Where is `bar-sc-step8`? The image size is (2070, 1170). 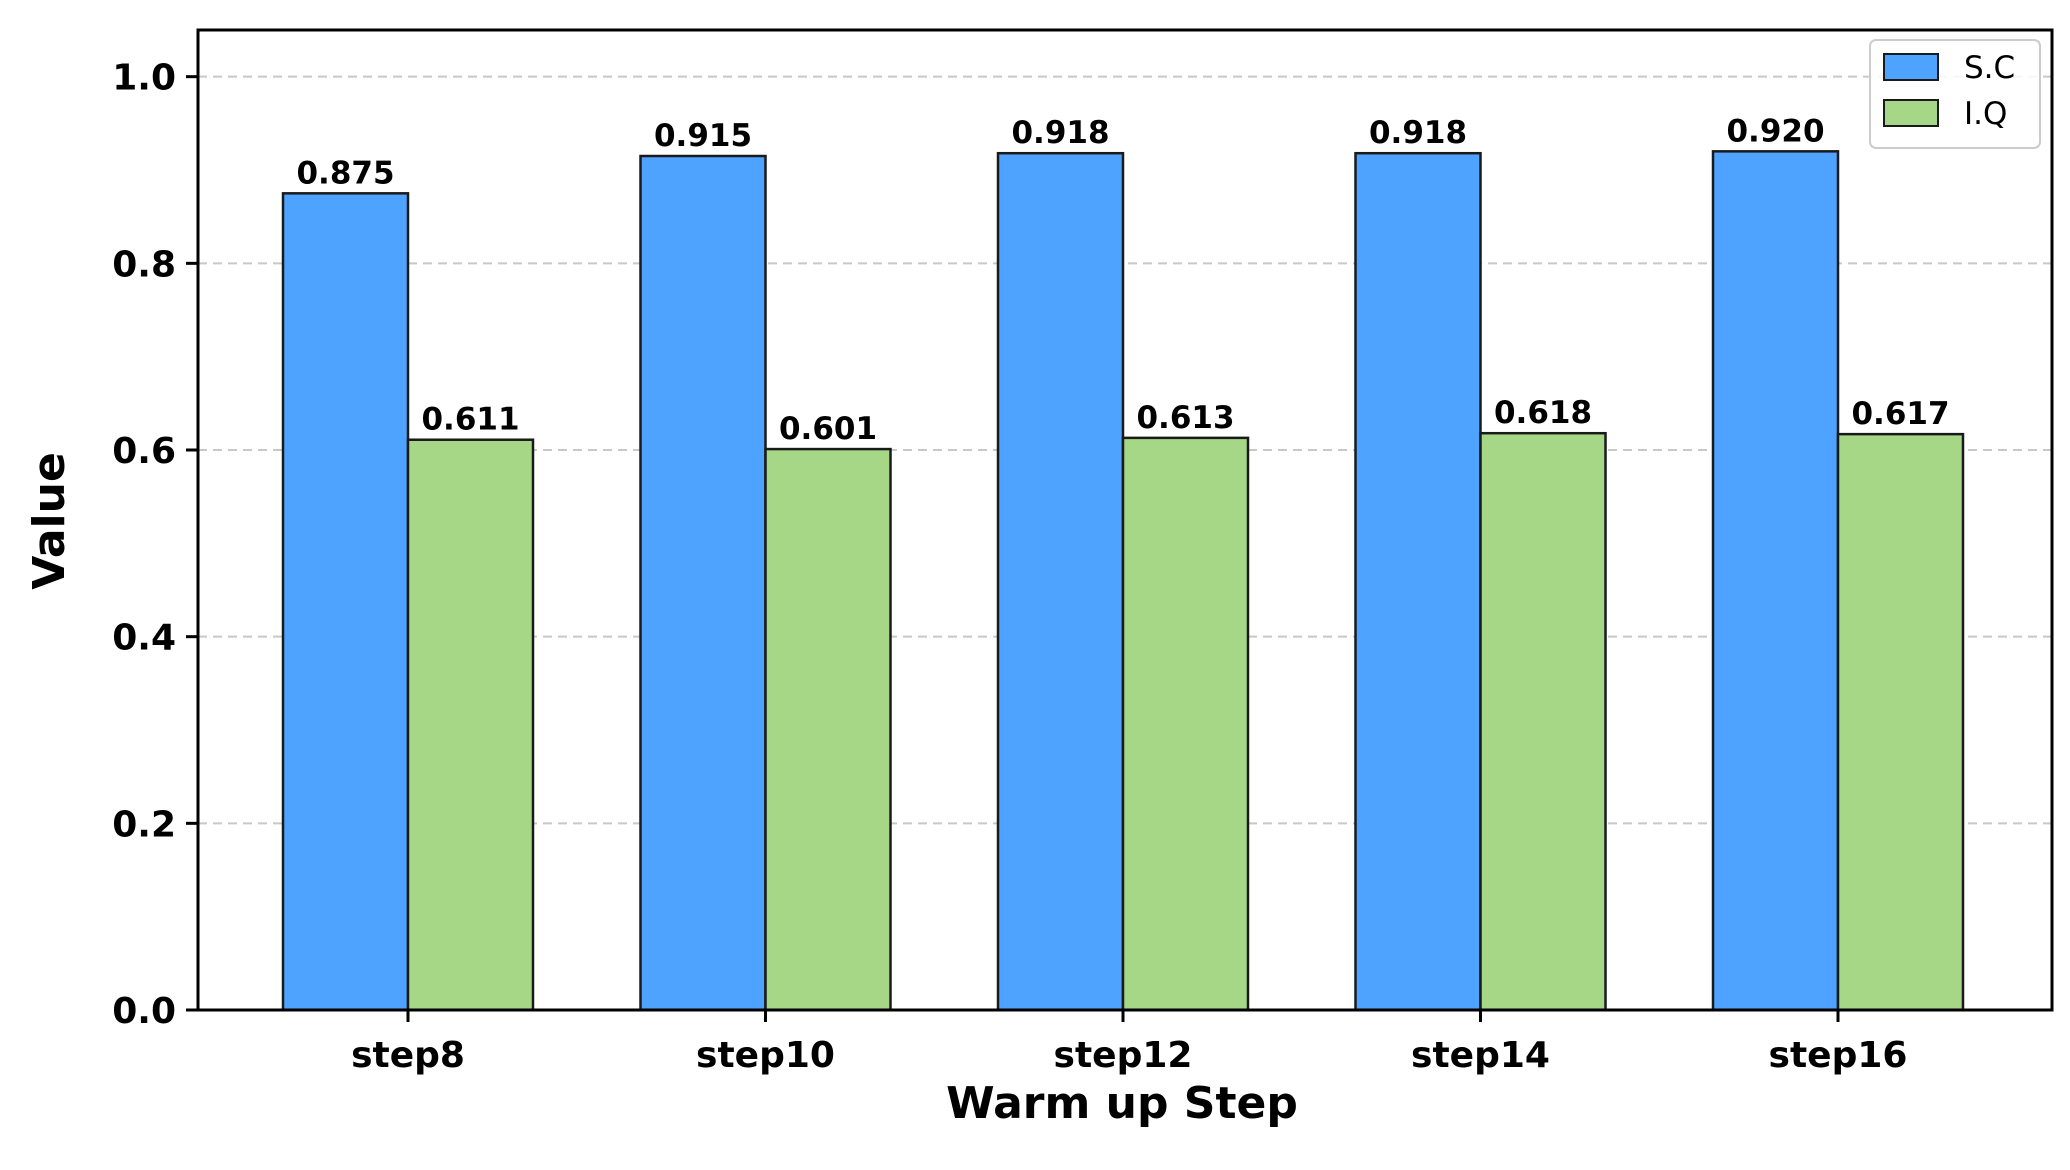 bar-sc-step8 is located at coordinates (345, 602).